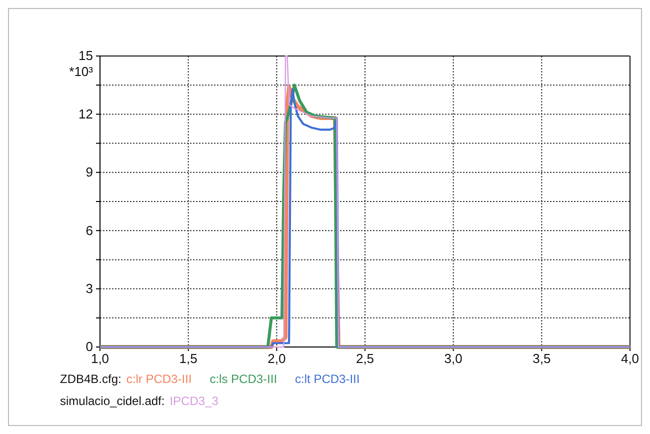  Describe the element at coordinates (453, 358) in the screenshot. I see `x-tick-label: 3,0` at that location.